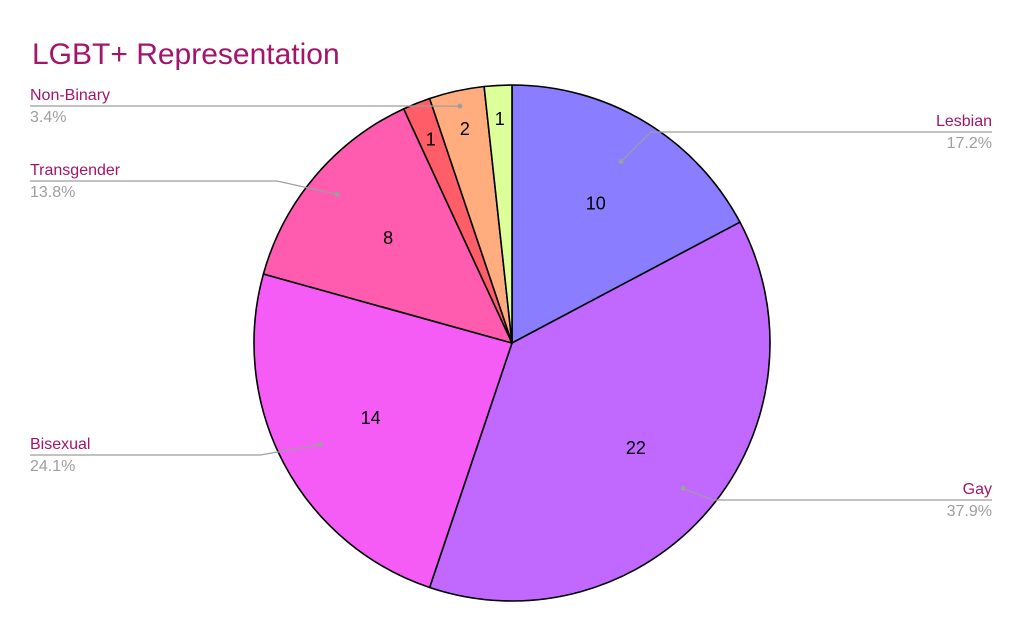 The width and height of the screenshot is (1023, 631). Describe the element at coordinates (626, 214) in the screenshot. I see `pie-slice-lesbian` at that location.